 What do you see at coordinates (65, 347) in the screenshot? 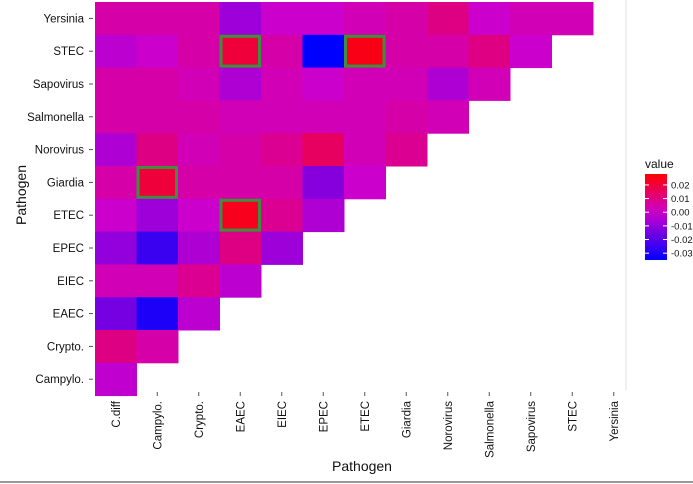
I see `y-tick-label: Crypto.` at bounding box center [65, 347].